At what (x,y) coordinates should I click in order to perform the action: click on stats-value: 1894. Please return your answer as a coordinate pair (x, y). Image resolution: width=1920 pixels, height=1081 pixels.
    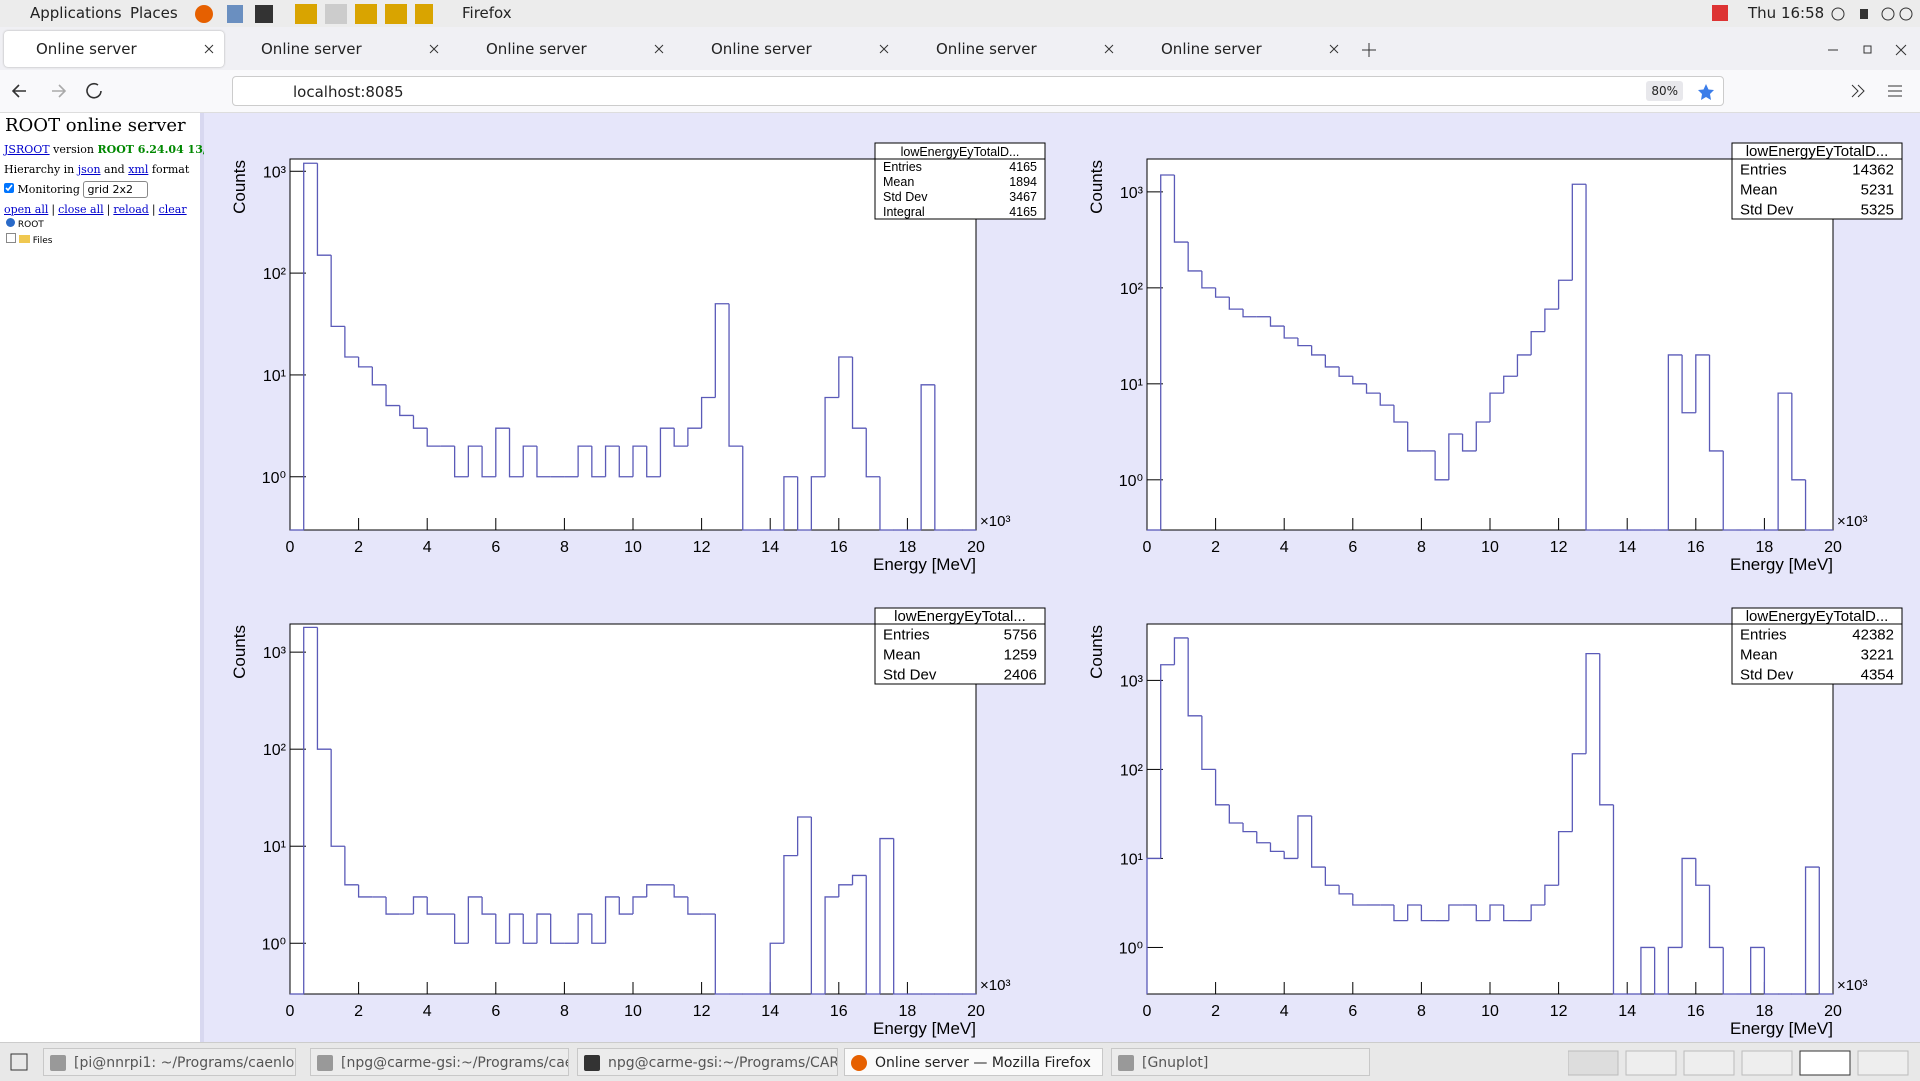
    Looking at the image, I should click on (1023, 182).